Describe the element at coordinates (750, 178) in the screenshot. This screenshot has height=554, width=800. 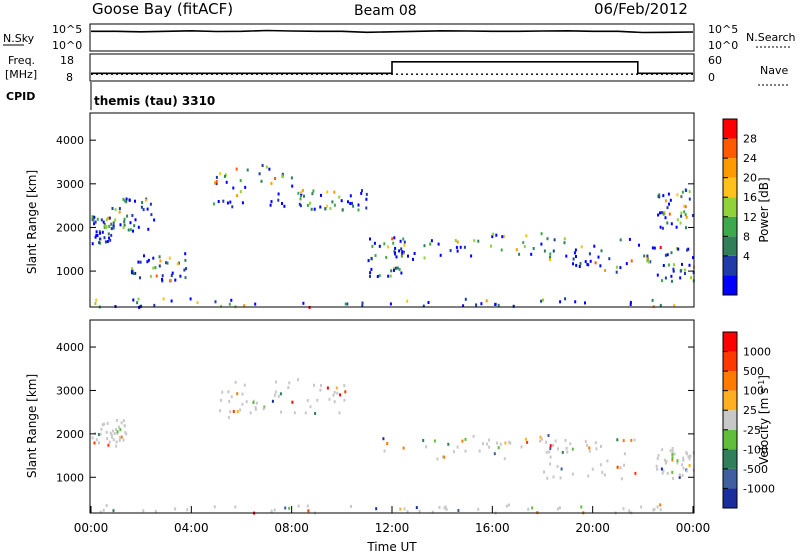
I see `colorbar-tick-label: 20` at that location.